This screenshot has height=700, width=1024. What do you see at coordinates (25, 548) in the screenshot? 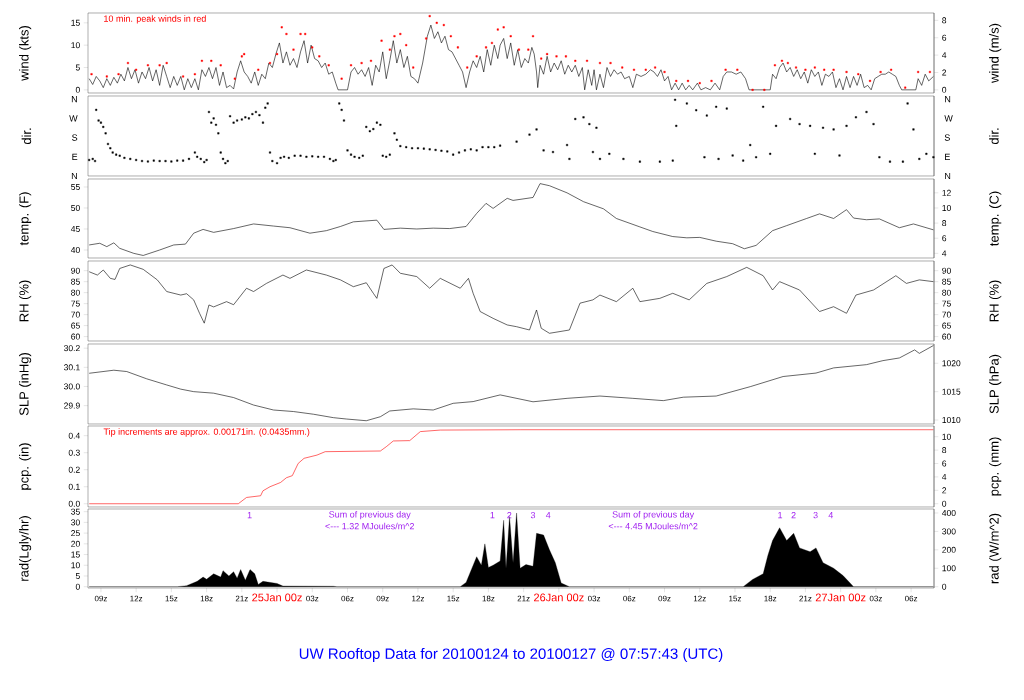
I see `y-axis-title: rad(Lgly/hr)` at bounding box center [25, 548].